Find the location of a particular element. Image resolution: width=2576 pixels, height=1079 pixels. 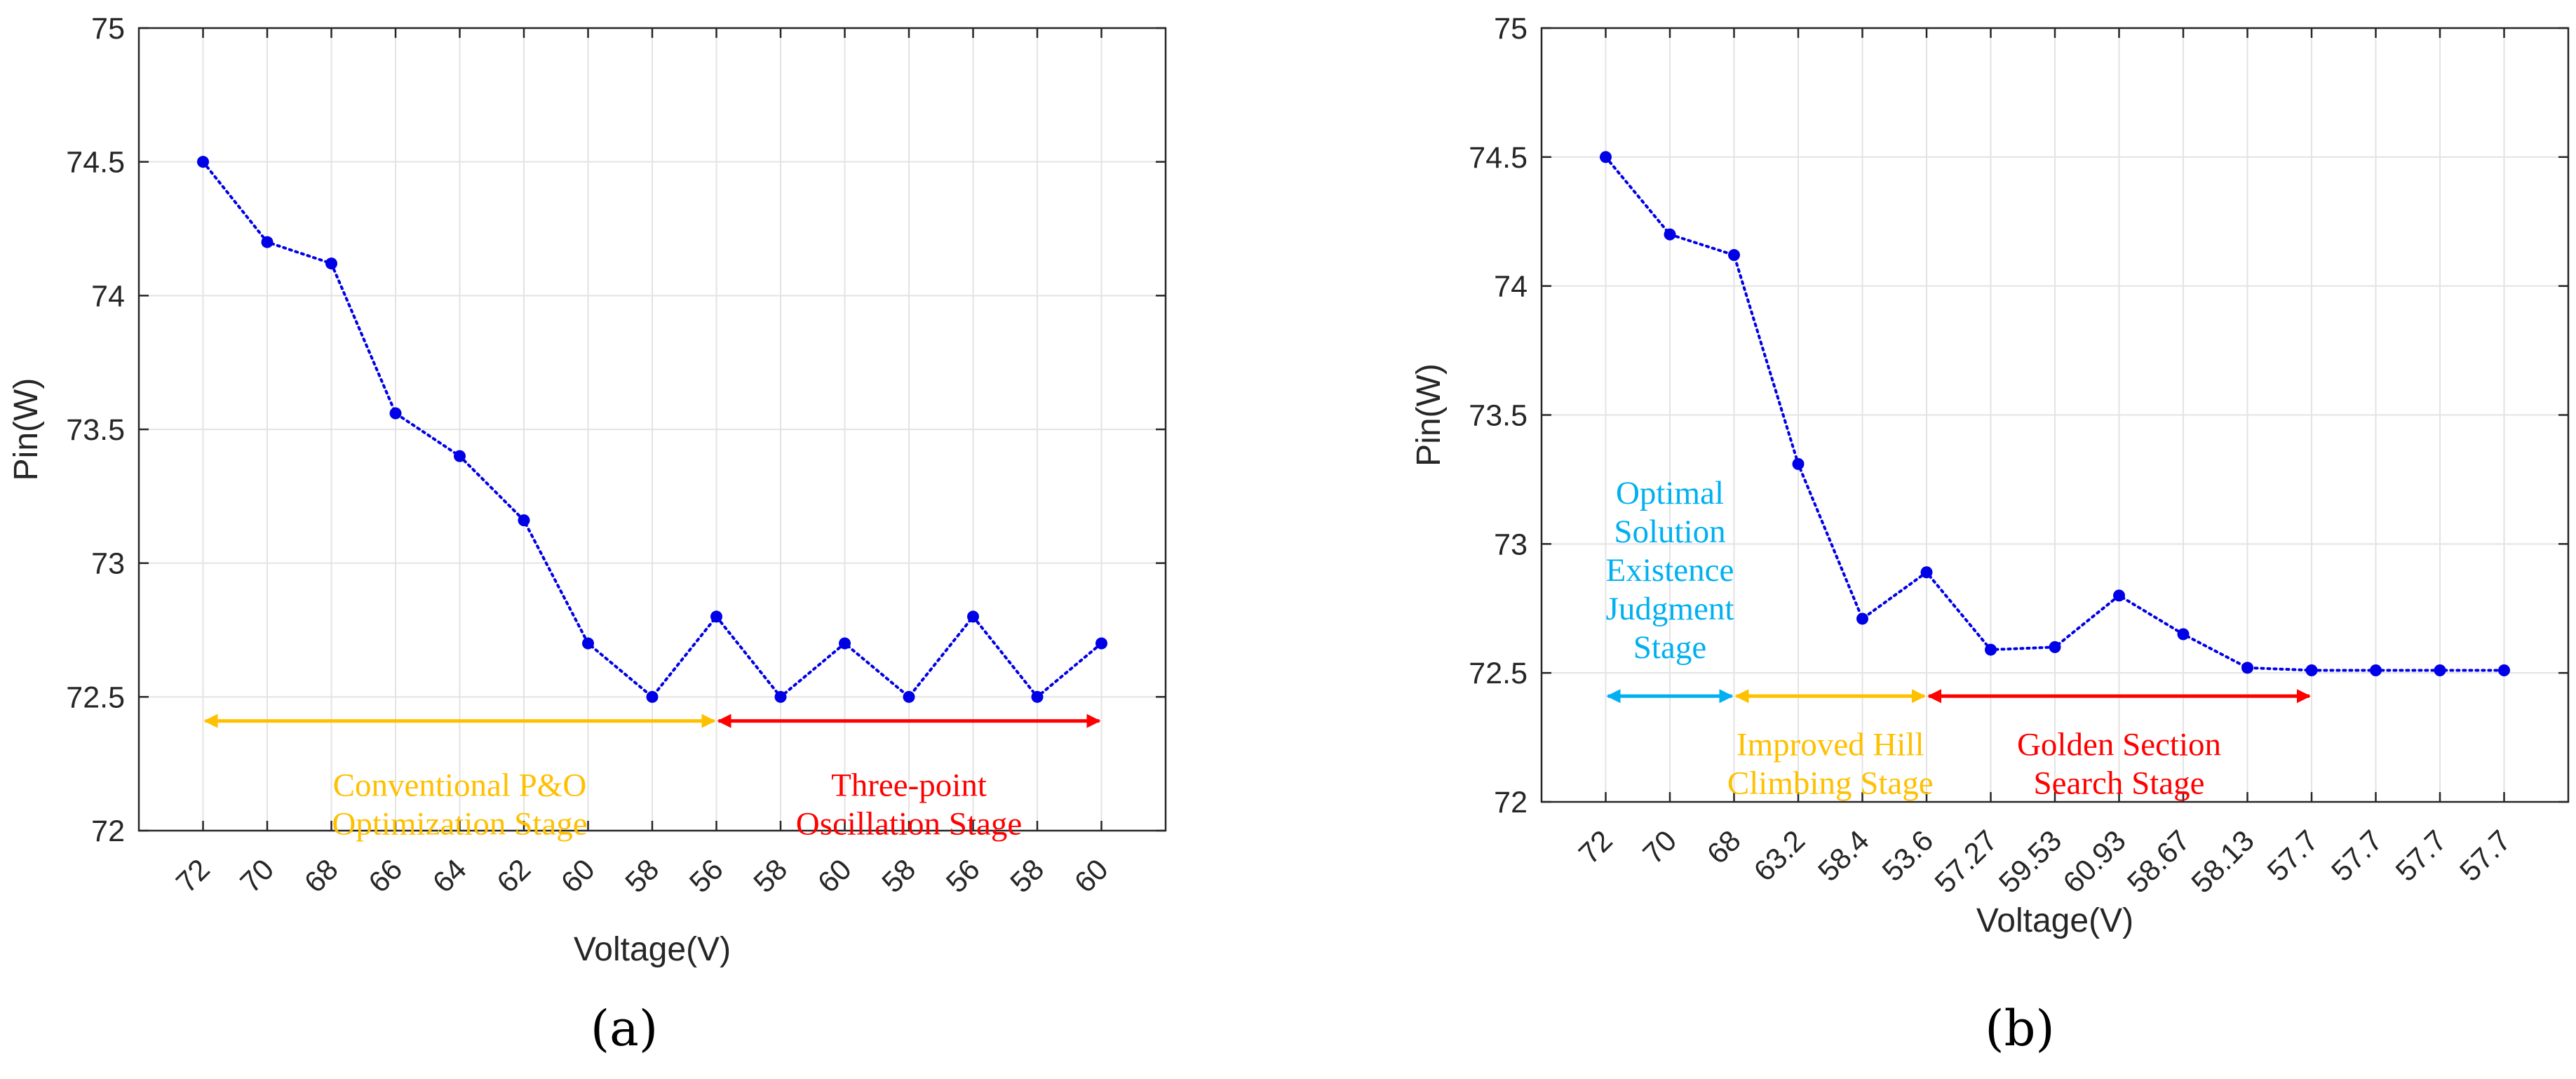

x-tick-label: 62 is located at coordinates (513, 875).